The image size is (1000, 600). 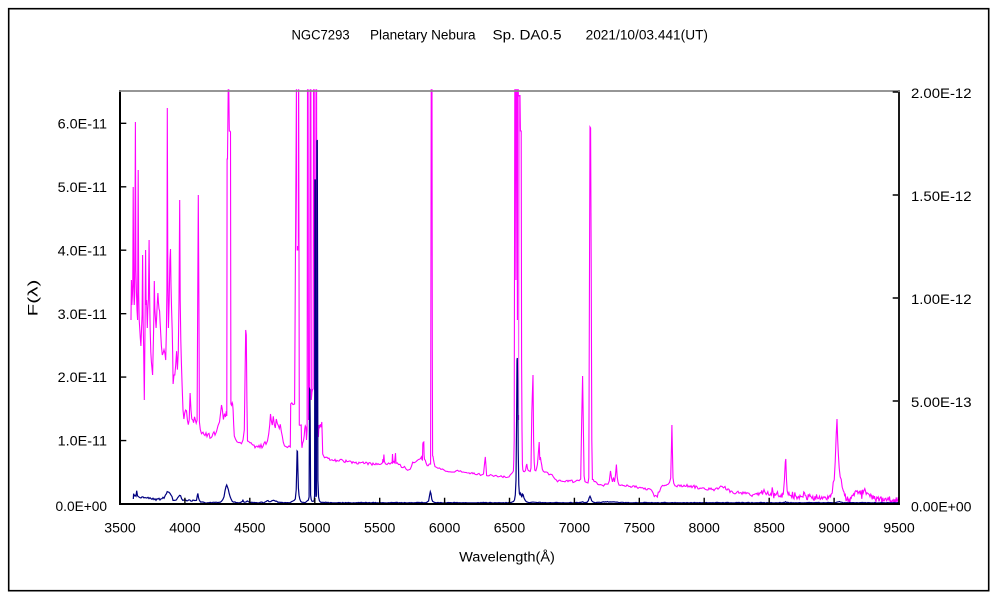 I want to click on svg-text: 1.0E-11, so click(x=82, y=442).